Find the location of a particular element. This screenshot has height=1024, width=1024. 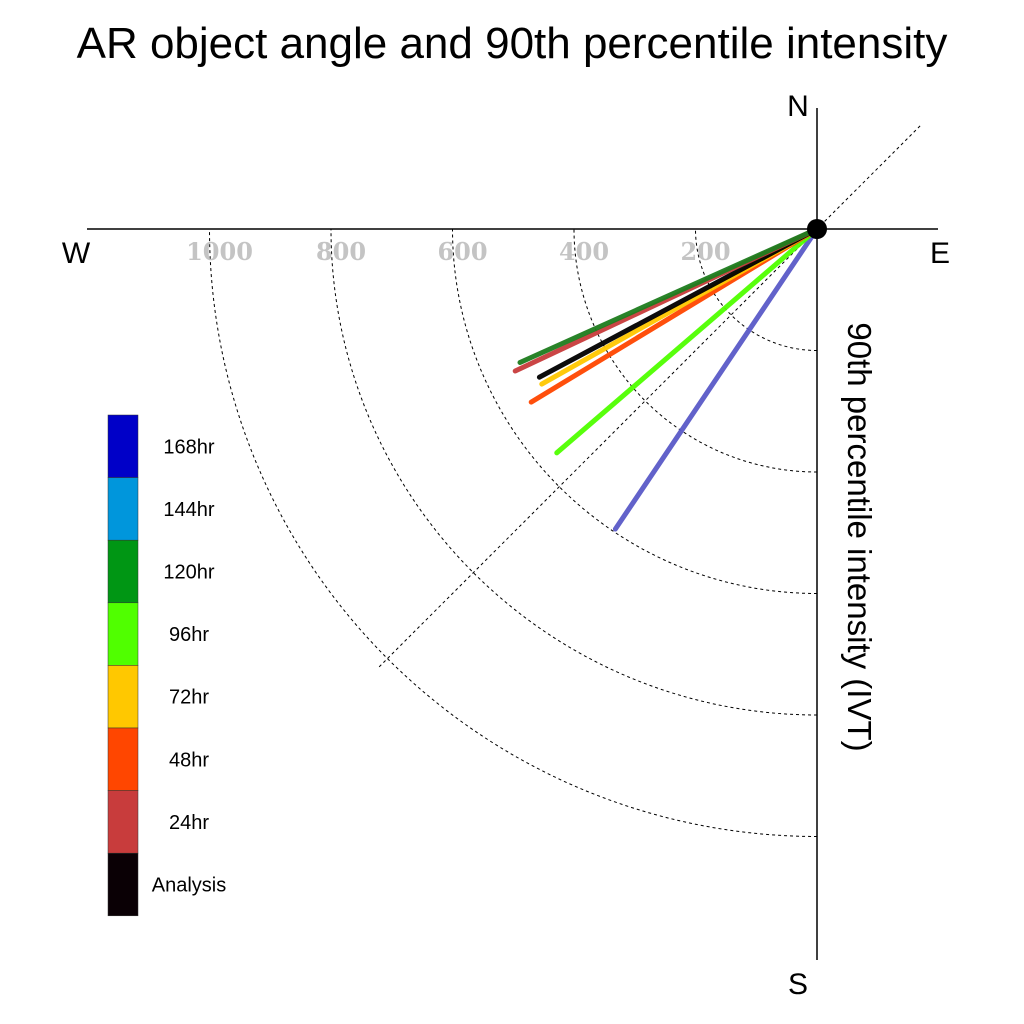

legend-label-96hr: 96hr is located at coordinates (189, 635).